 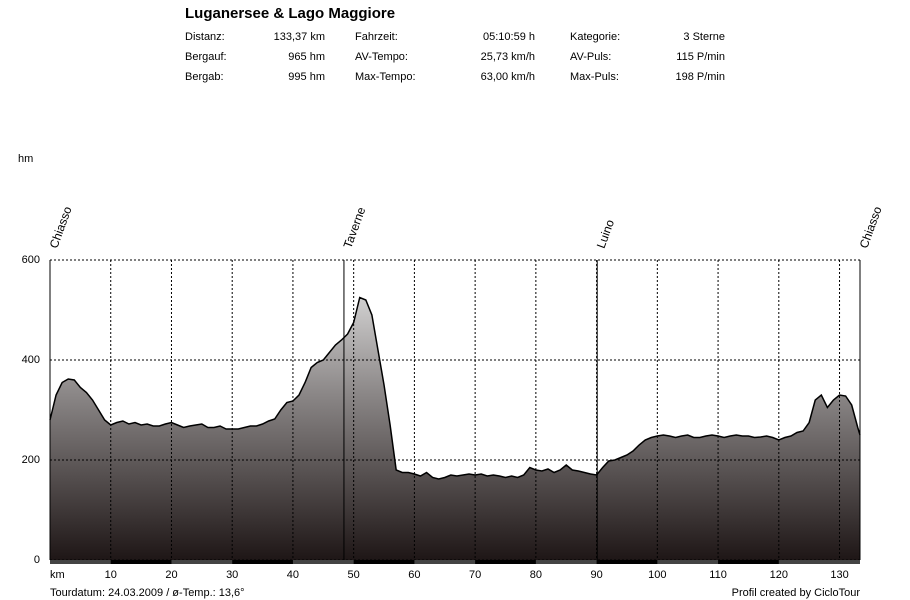 What do you see at coordinates (355, 227) in the screenshot?
I see `place-label: Taverne` at bounding box center [355, 227].